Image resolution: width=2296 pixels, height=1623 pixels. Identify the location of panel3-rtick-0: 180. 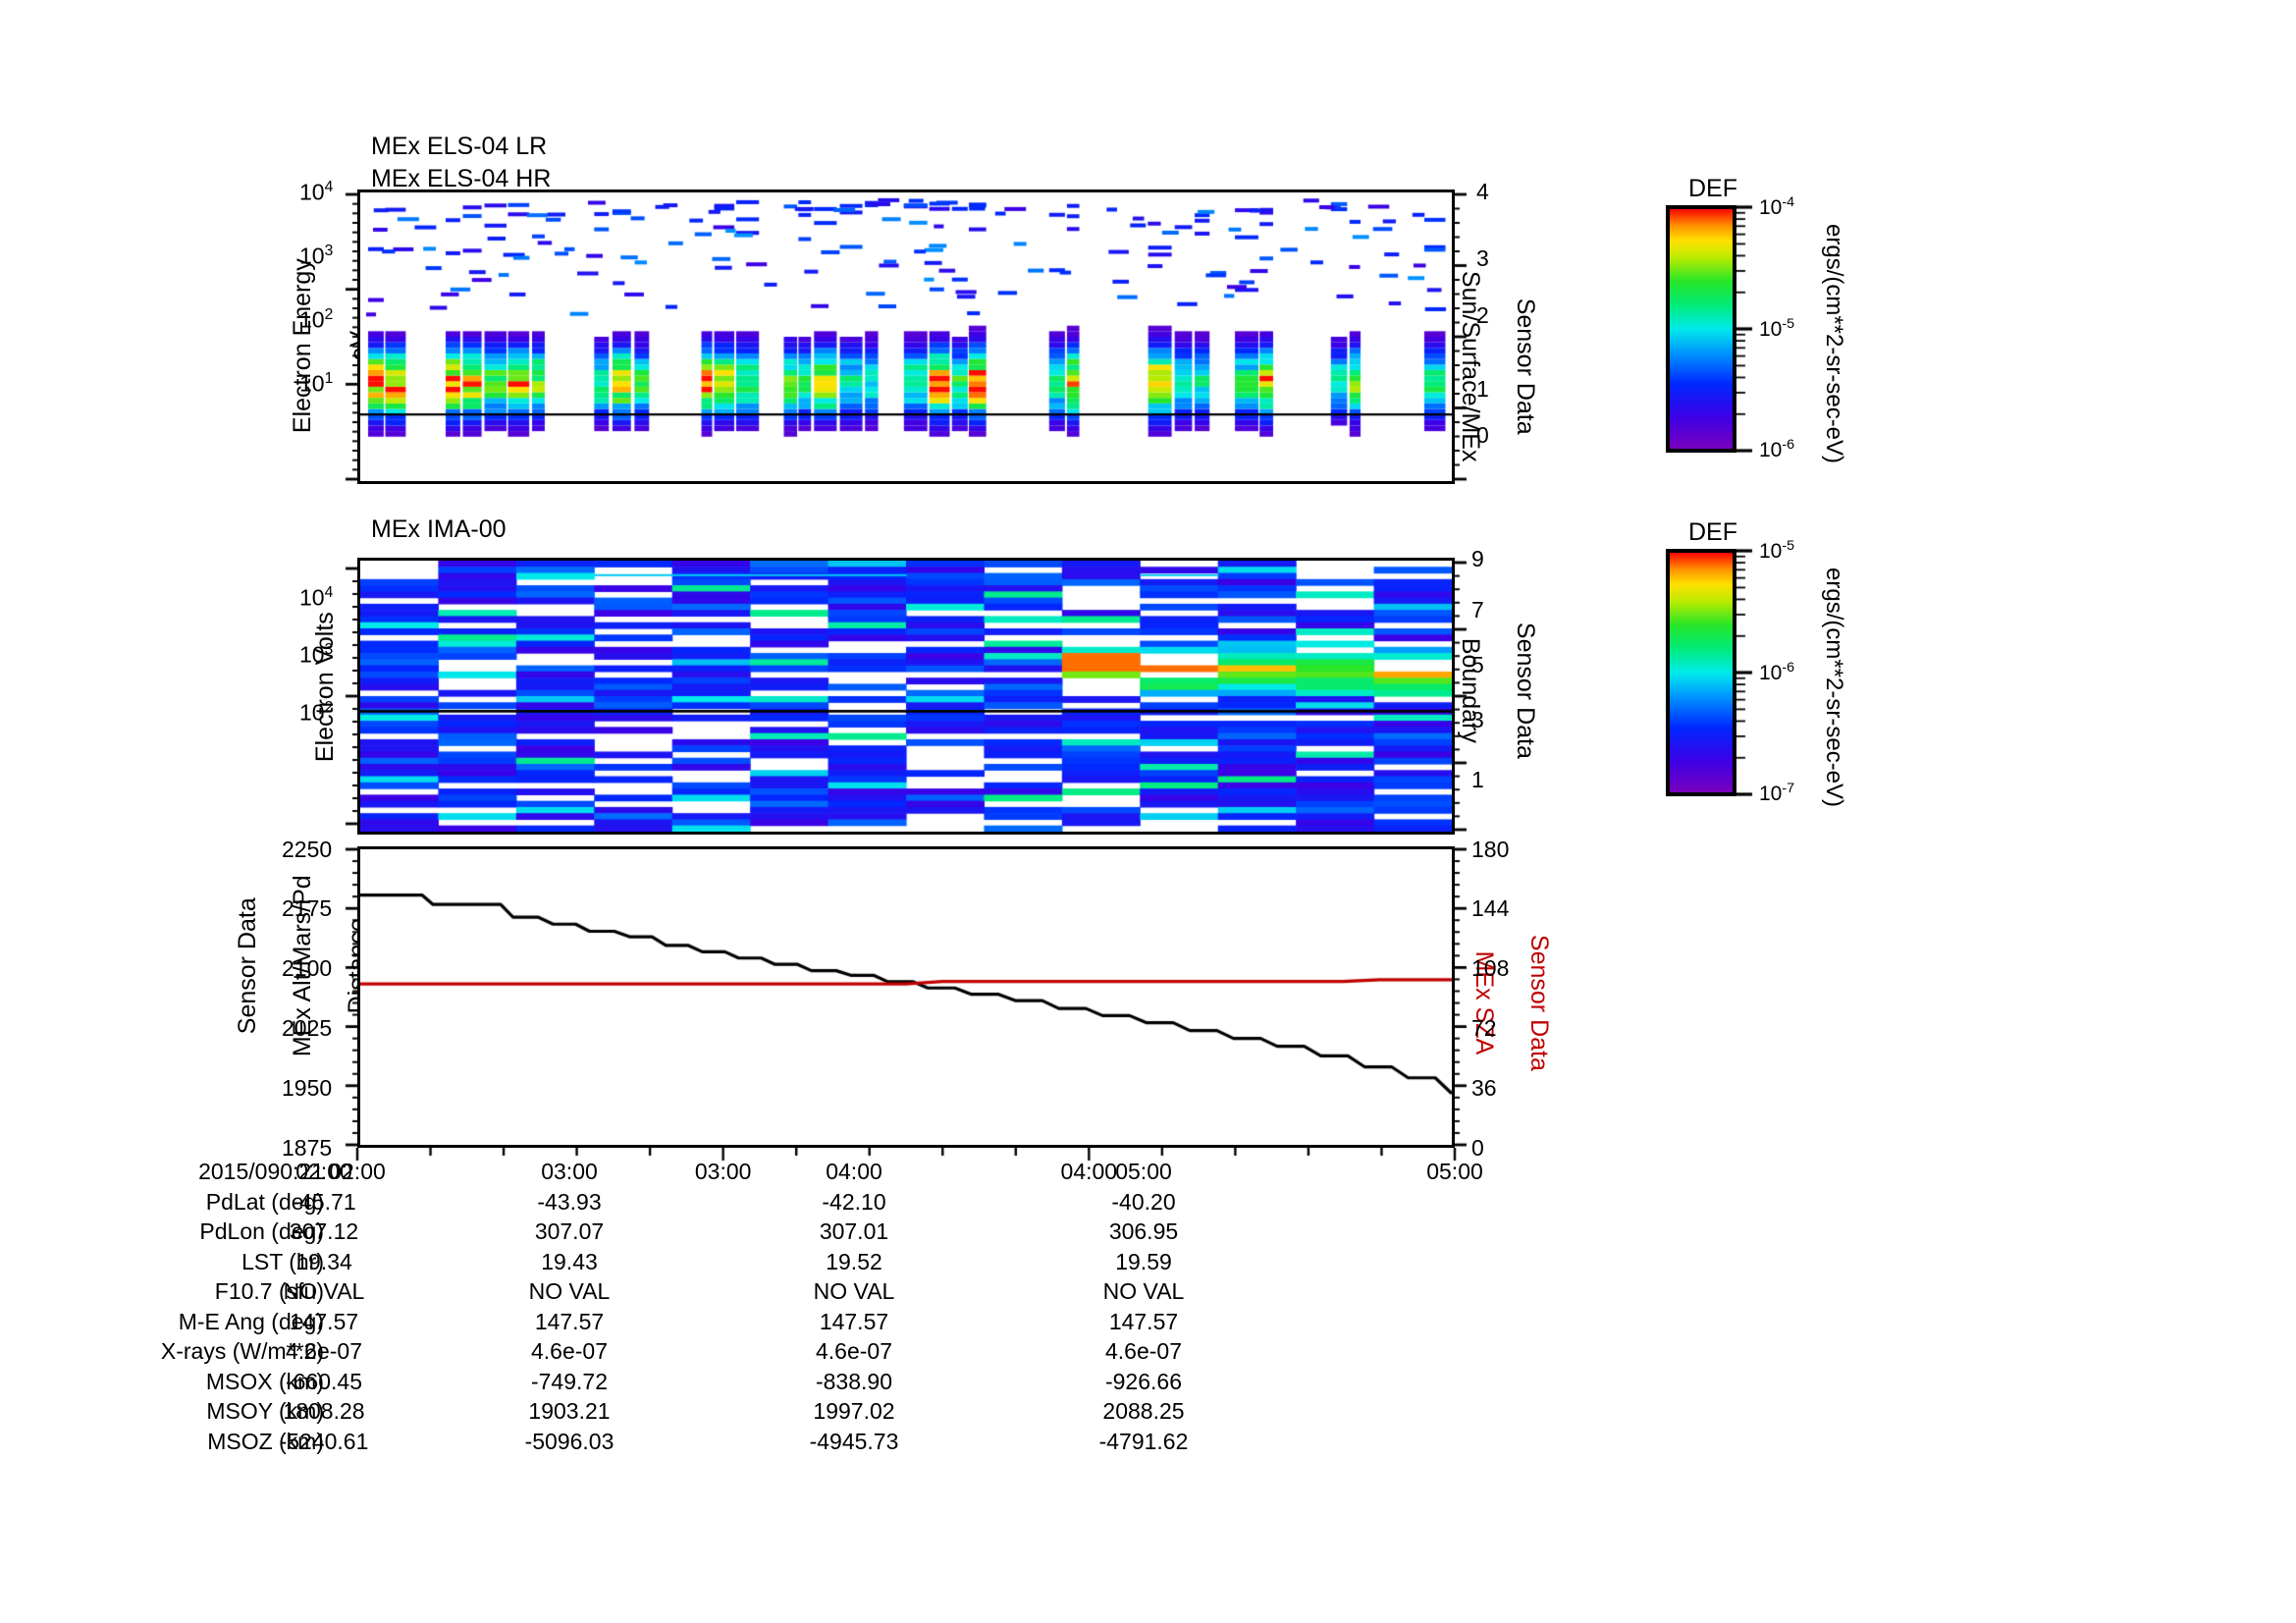
(1490, 849).